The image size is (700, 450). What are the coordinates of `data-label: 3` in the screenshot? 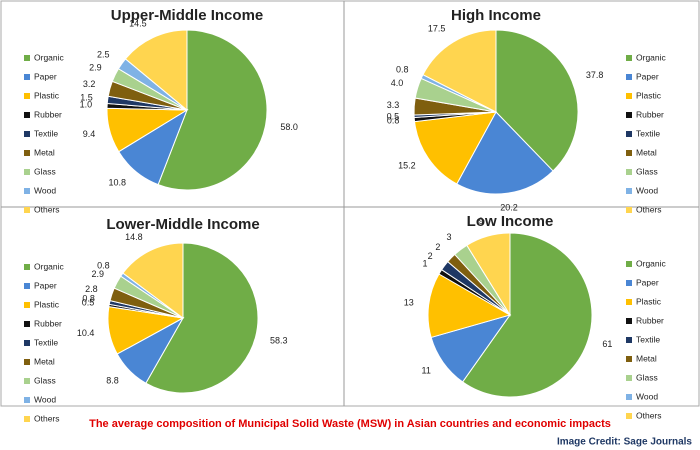 It's located at (449, 237).